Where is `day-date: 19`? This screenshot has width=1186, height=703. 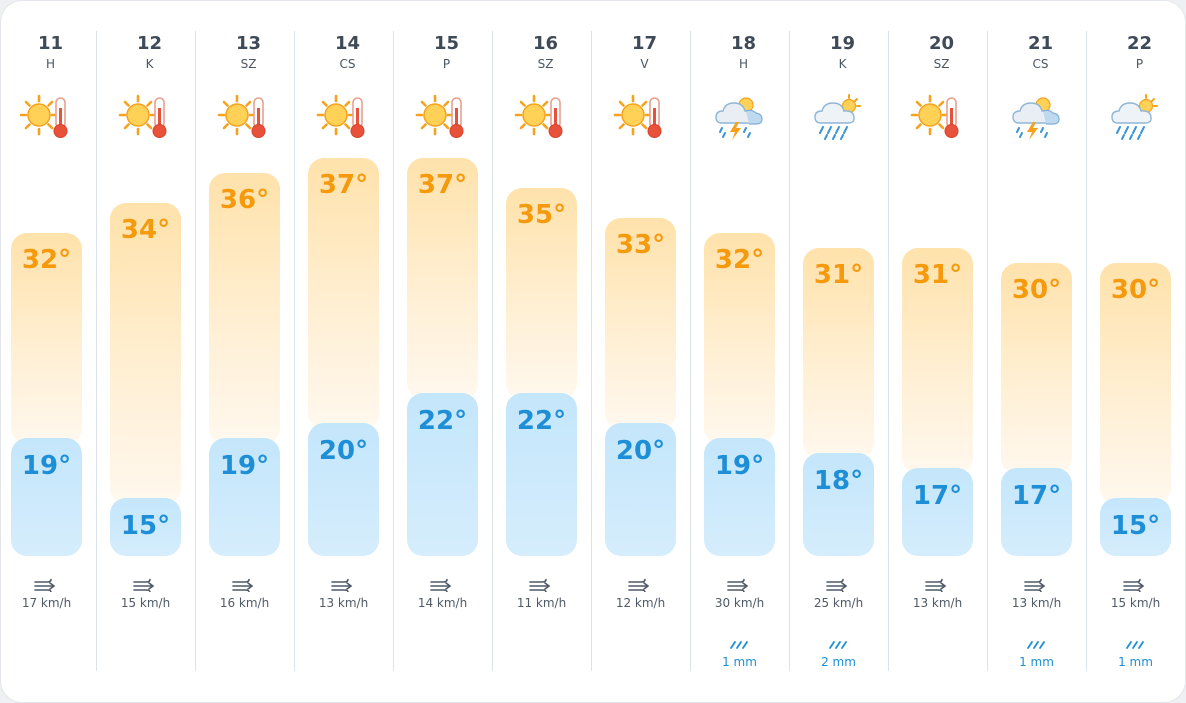 day-date: 19 is located at coordinates (842, 43).